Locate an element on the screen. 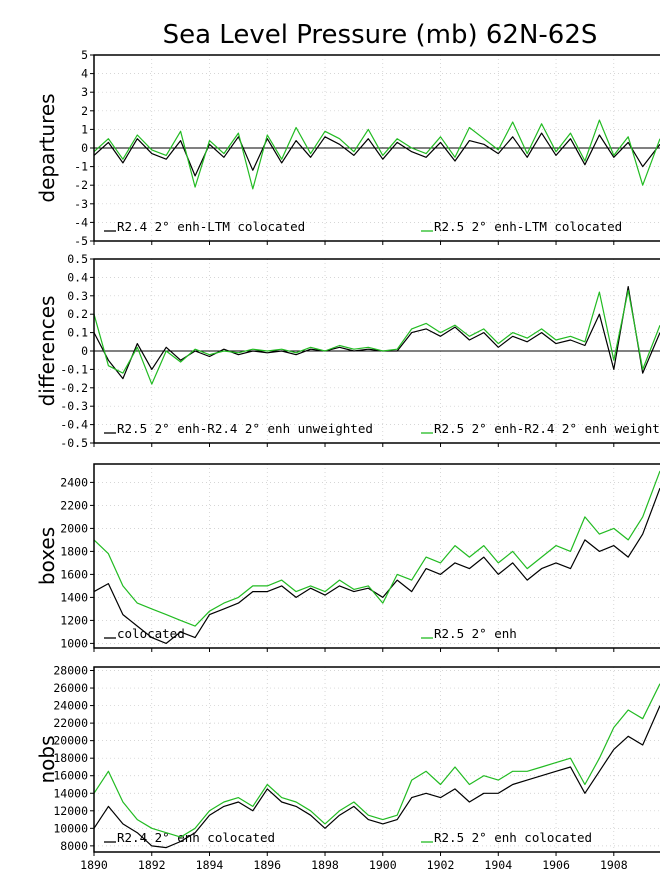 The height and width of the screenshot is (880, 660). y-tick-label: 14000 is located at coordinates (70, 793).